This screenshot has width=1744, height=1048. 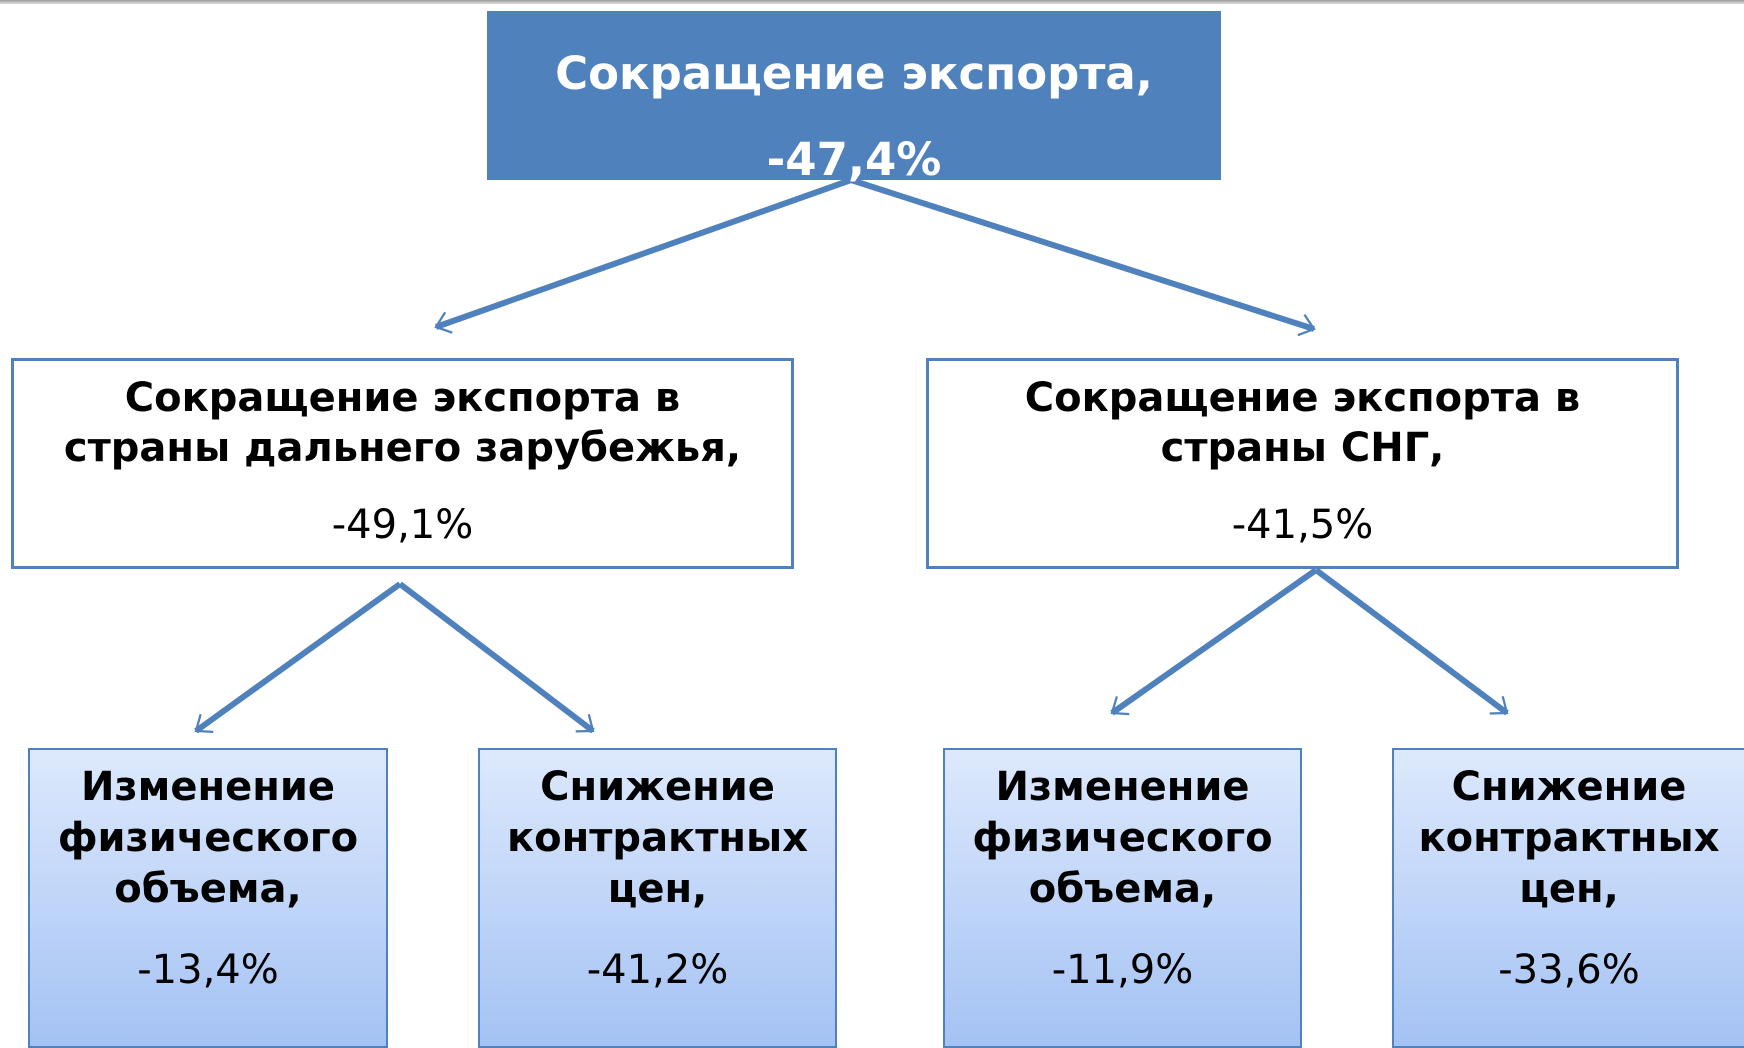 I want to click on node-value: -47,4%, so click(x=854, y=159).